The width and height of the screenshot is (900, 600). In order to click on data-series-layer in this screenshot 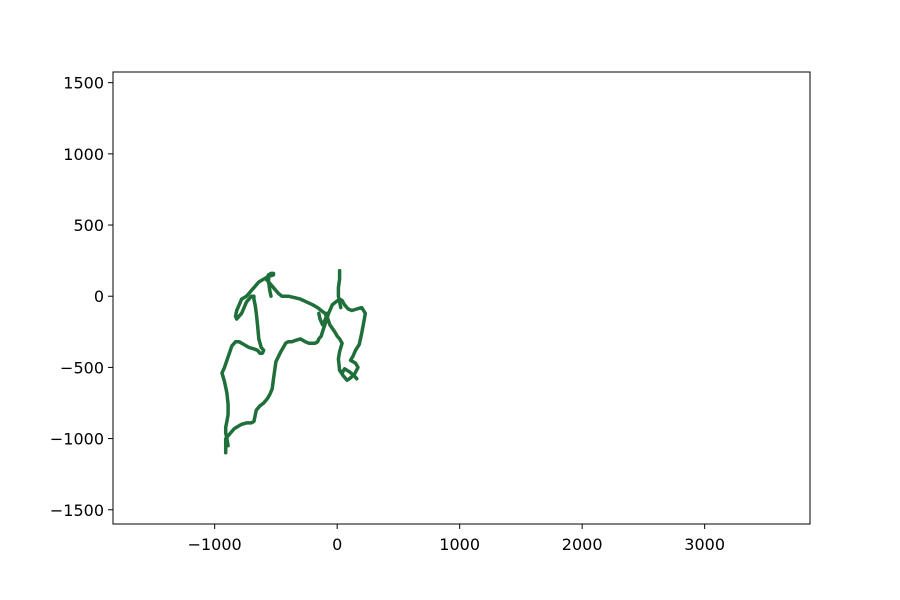, I will do `click(294, 361)`.